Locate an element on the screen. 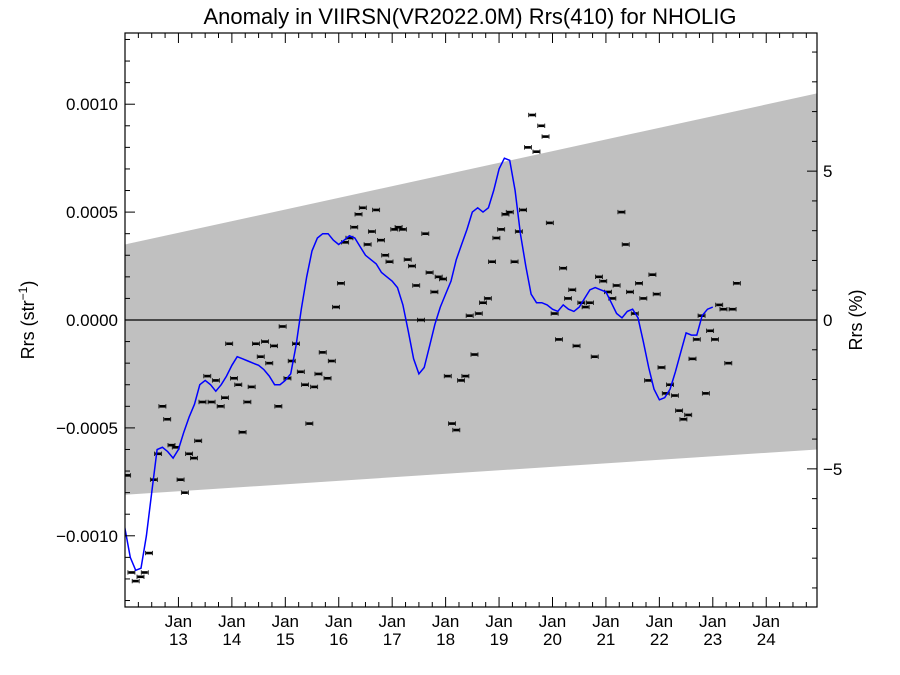 The image size is (900, 675). y-tick-label: 0.0010 is located at coordinates (92, 104).